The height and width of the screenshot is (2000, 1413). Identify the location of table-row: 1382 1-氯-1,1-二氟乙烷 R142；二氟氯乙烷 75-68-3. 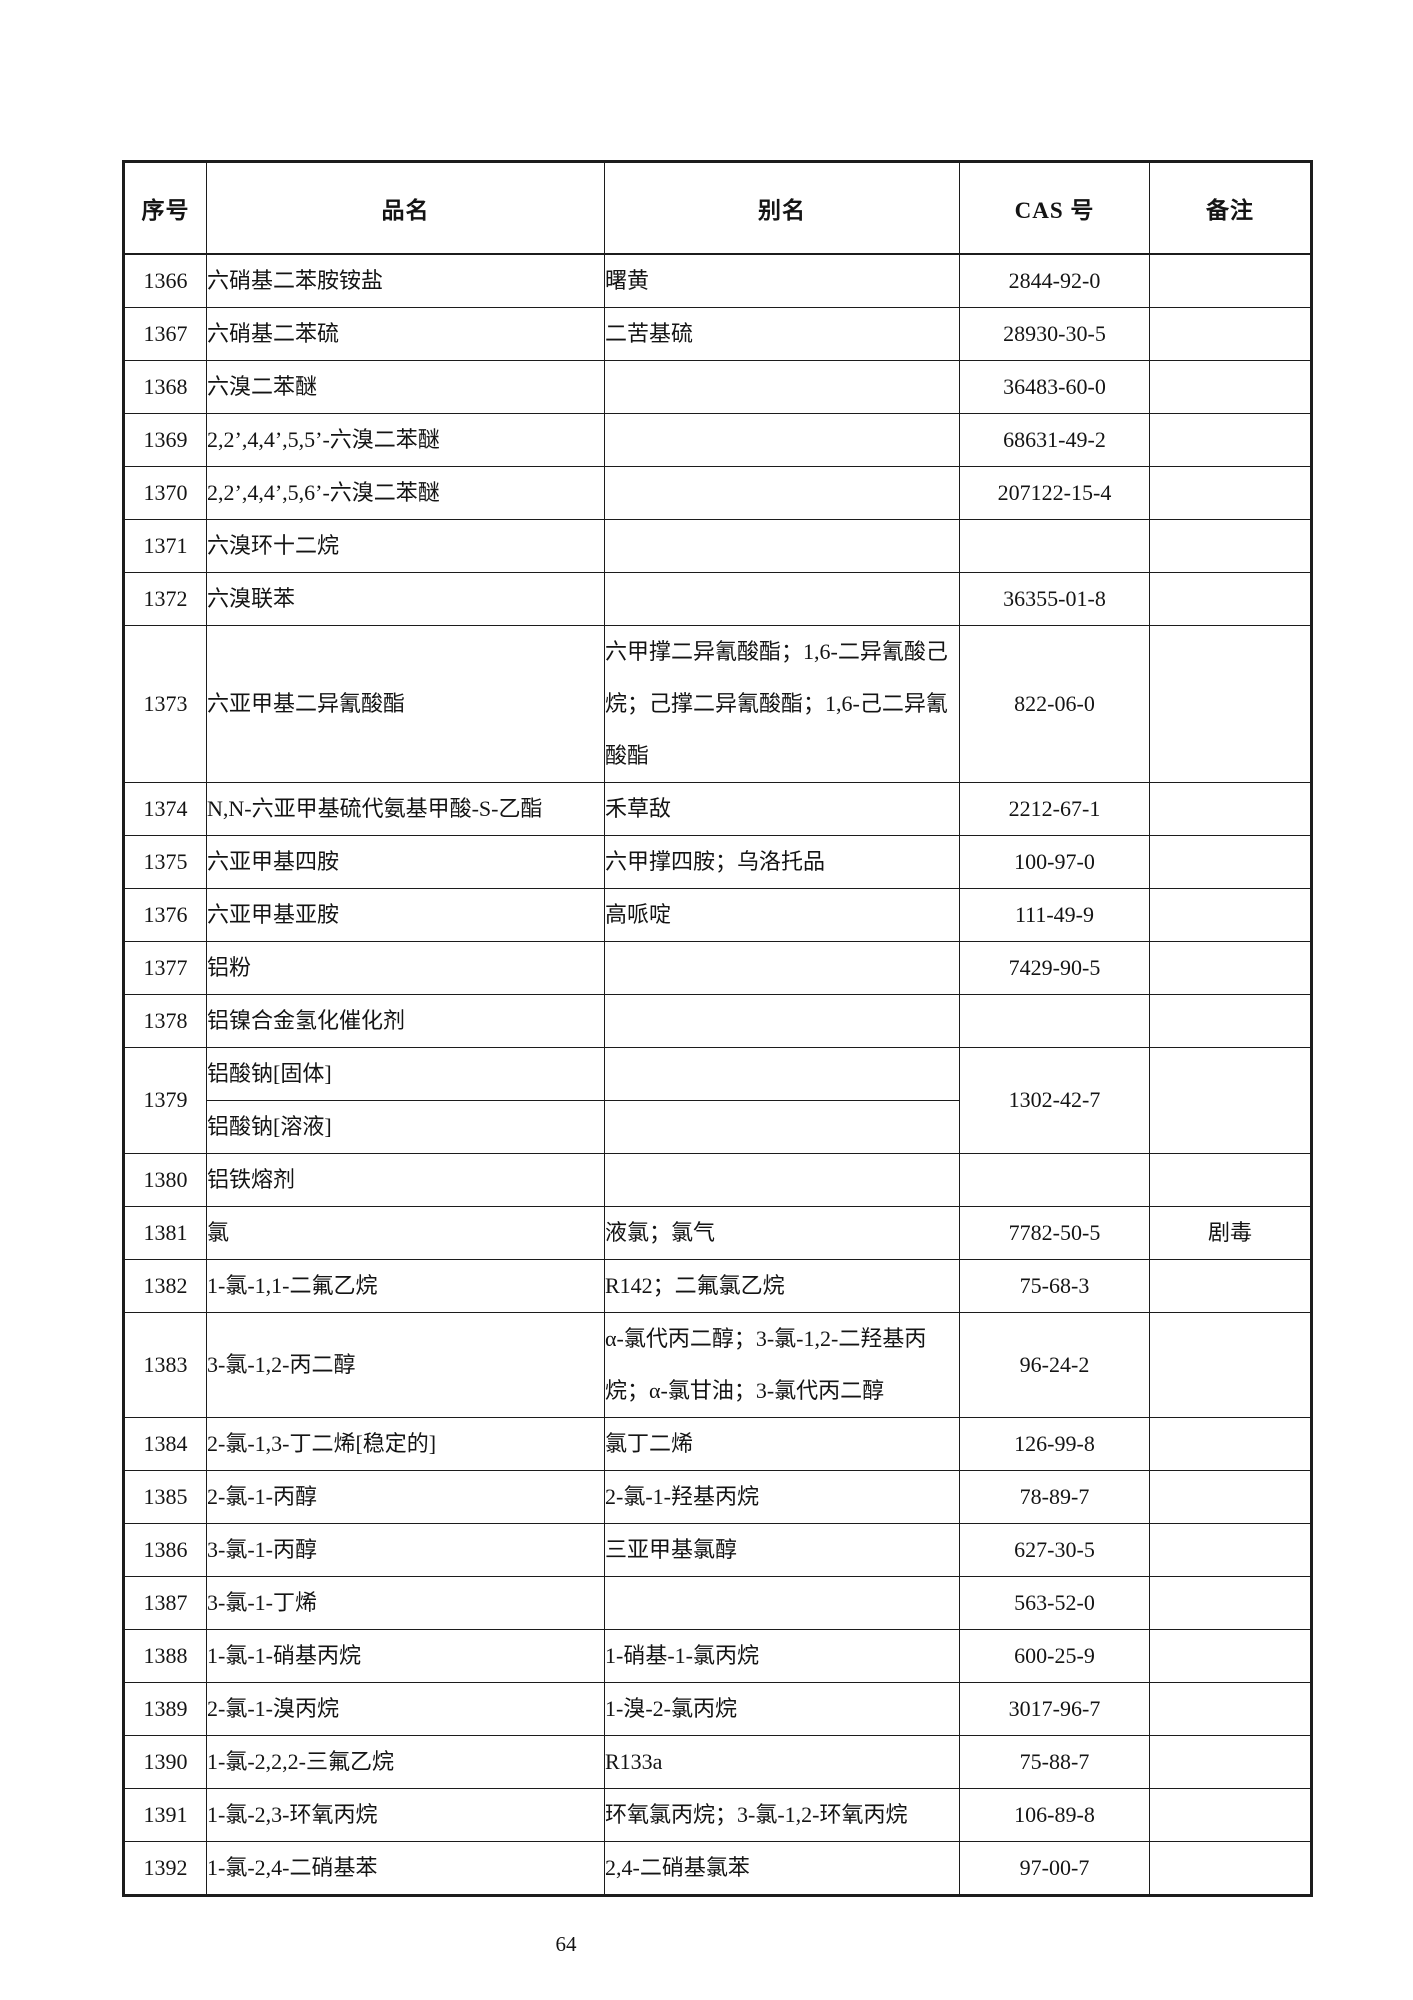
(717, 1285).